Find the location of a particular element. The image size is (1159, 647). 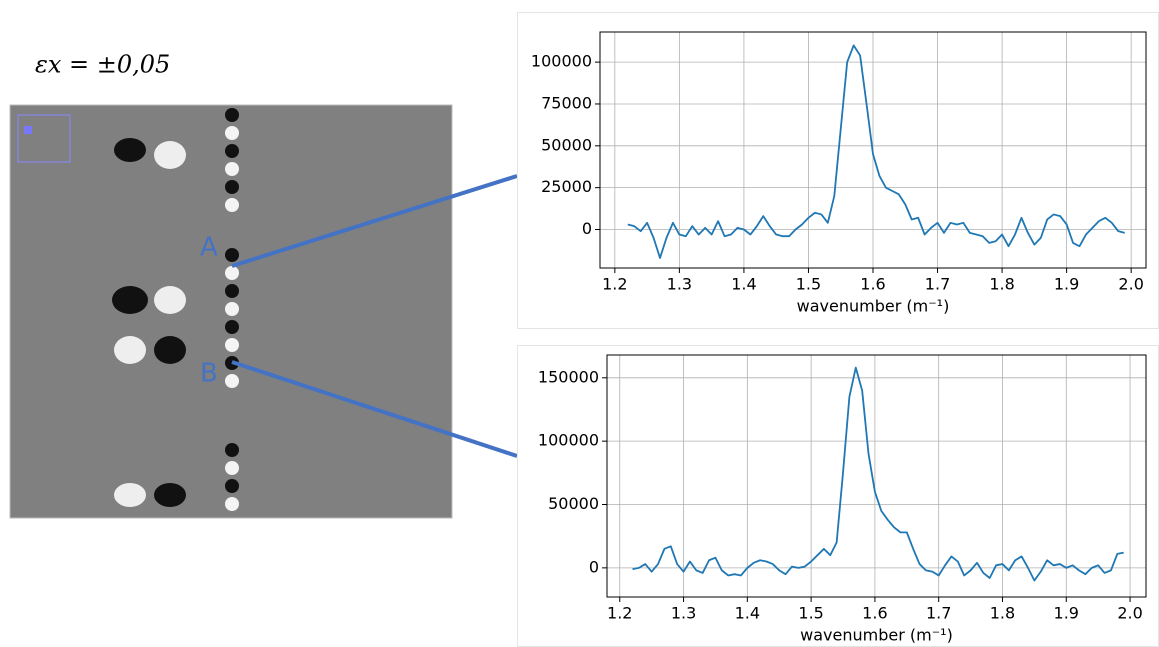

roi-box is located at coordinates (44, 138).